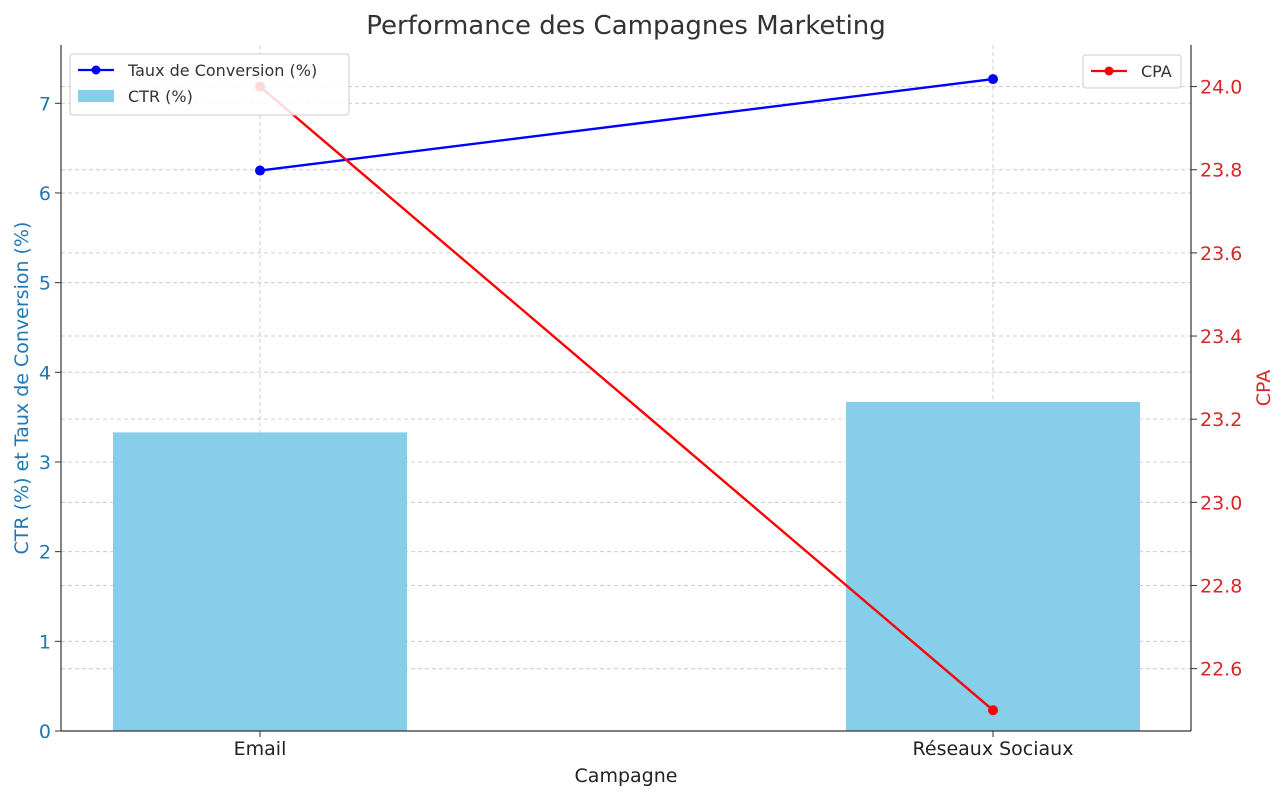 Image resolution: width=1288 pixels, height=800 pixels. I want to click on legend-cpa-marker, so click(1109, 71).